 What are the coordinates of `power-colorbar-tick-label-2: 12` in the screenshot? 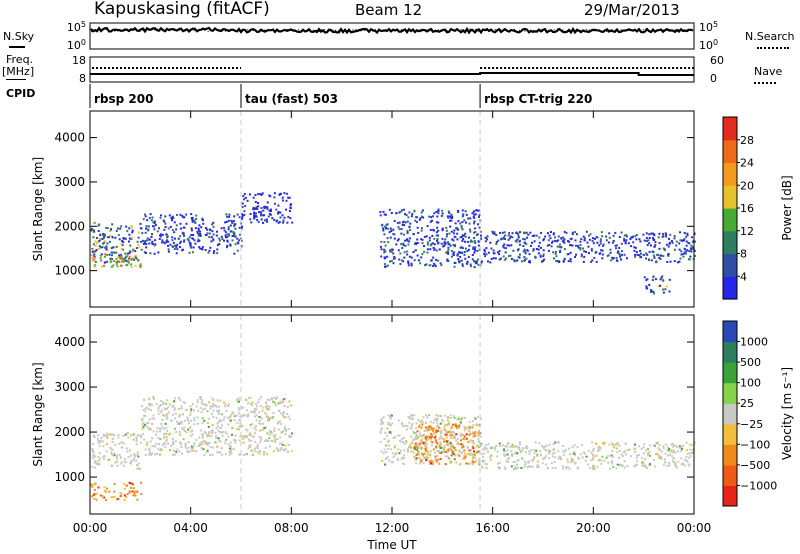 It's located at (747, 231).